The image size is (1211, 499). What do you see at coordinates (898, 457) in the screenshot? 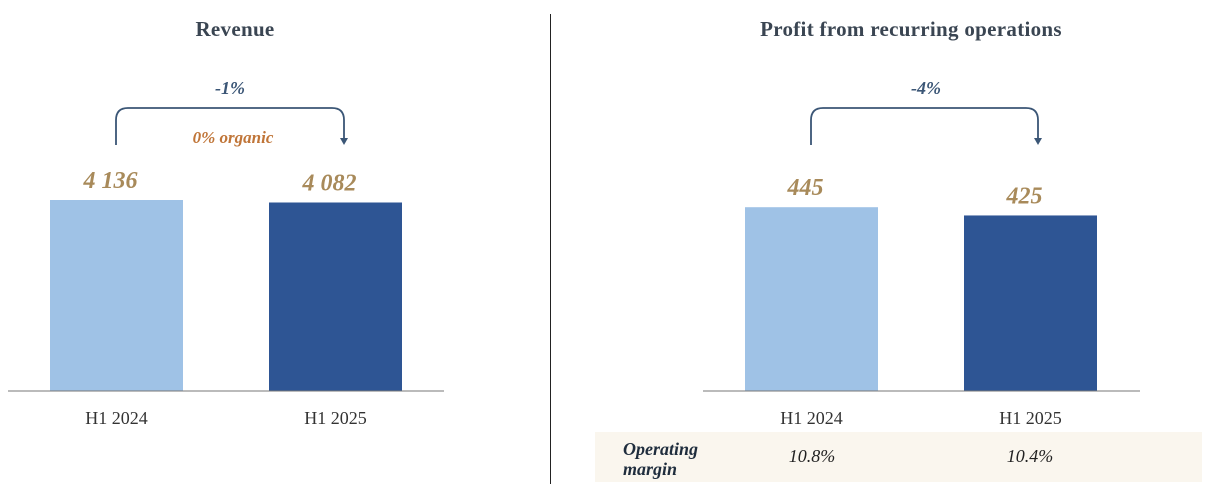
I see `operating-margin-strip` at bounding box center [898, 457].